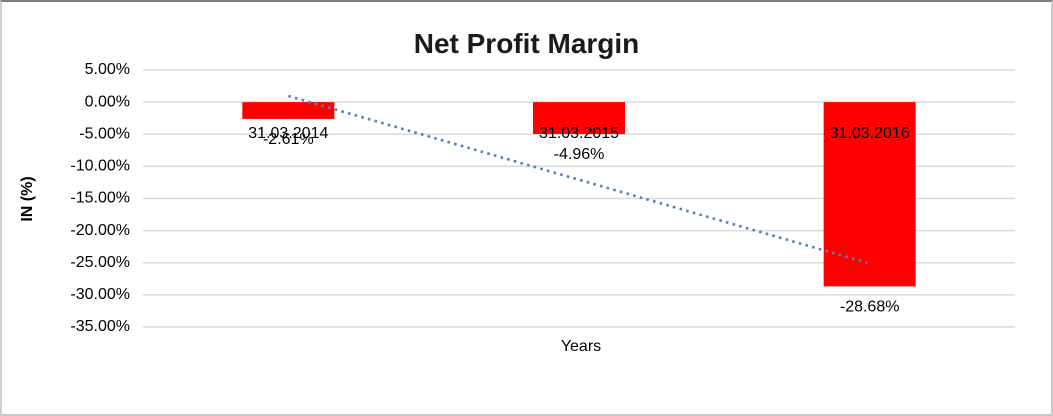 The height and width of the screenshot is (416, 1053). Describe the element at coordinates (104, 133) in the screenshot. I see `y-tick-label: -5.00%` at that location.